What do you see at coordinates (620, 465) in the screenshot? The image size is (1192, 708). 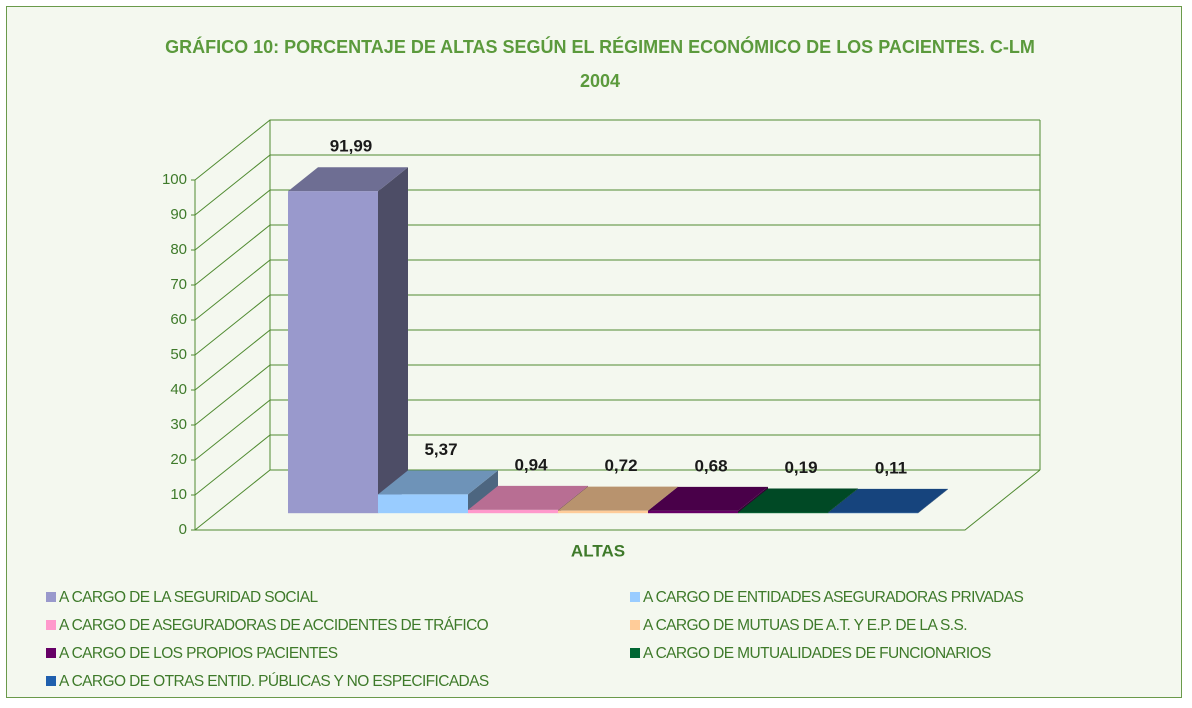 I see `value-label: 0,72` at bounding box center [620, 465].